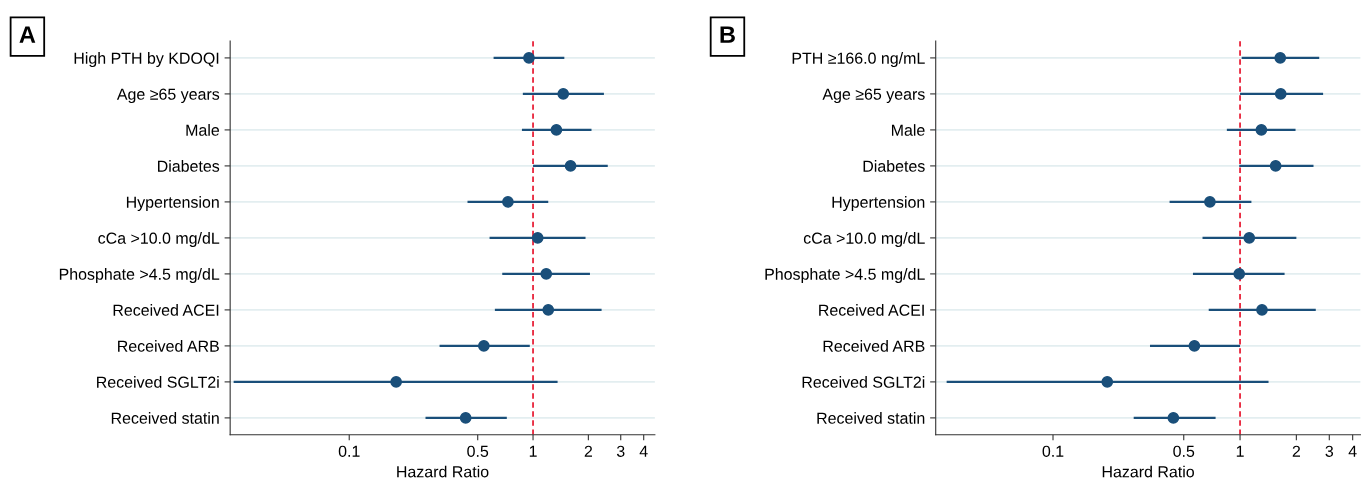 The image size is (1370, 488). What do you see at coordinates (27, 34) in the screenshot?
I see `text: A` at bounding box center [27, 34].